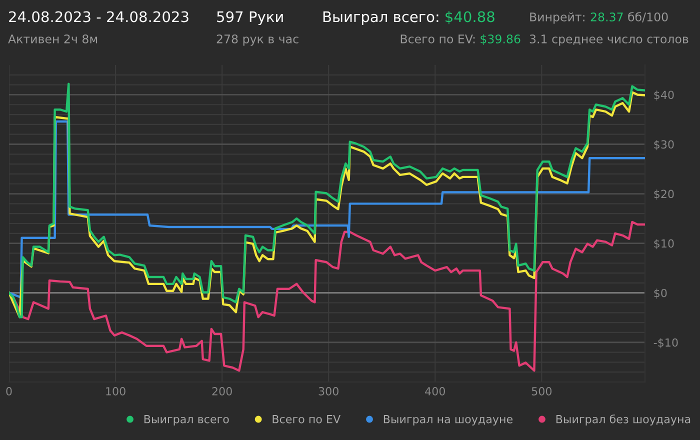 The image size is (700, 440). I want to click on legend-label: Выиграл на шоудауне, so click(448, 420).